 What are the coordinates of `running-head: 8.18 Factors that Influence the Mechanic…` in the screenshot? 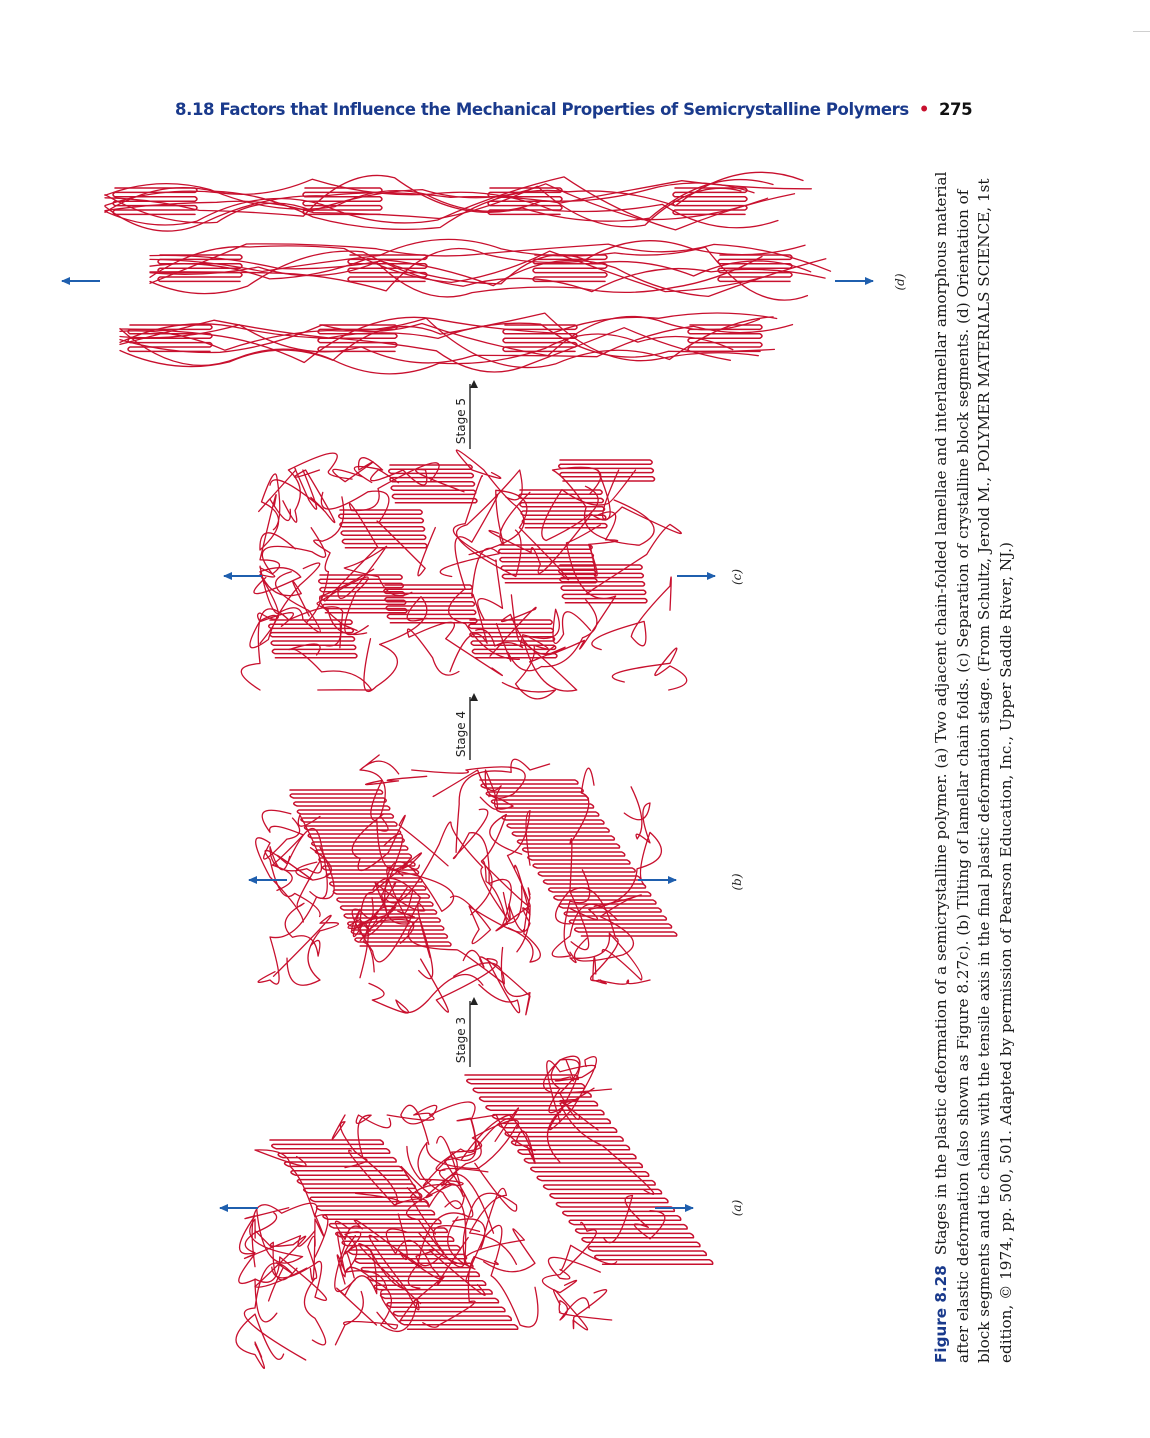 It's located at (585, 113).